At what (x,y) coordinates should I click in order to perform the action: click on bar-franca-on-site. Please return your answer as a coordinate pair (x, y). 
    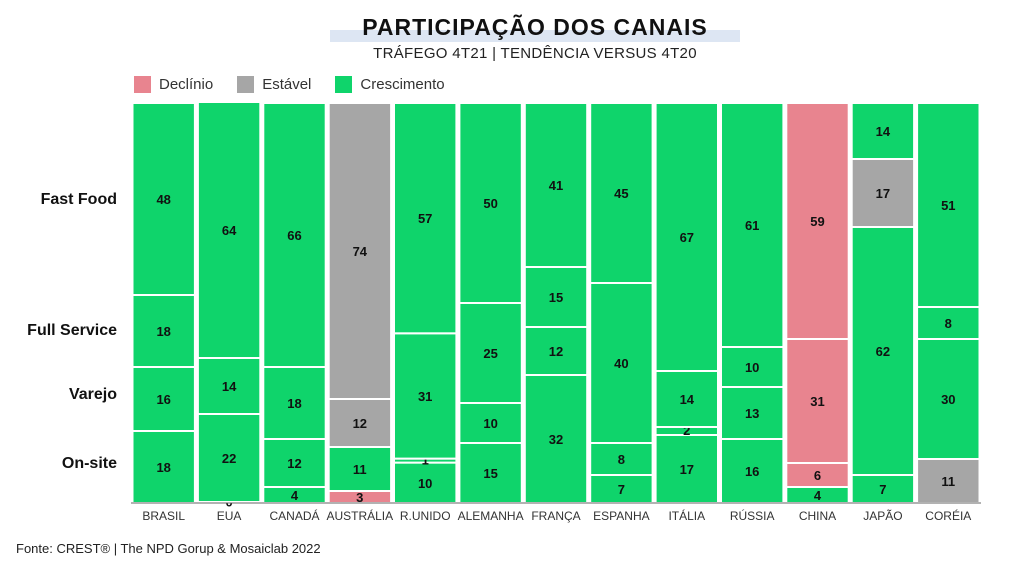
    Looking at the image, I should click on (556, 439).